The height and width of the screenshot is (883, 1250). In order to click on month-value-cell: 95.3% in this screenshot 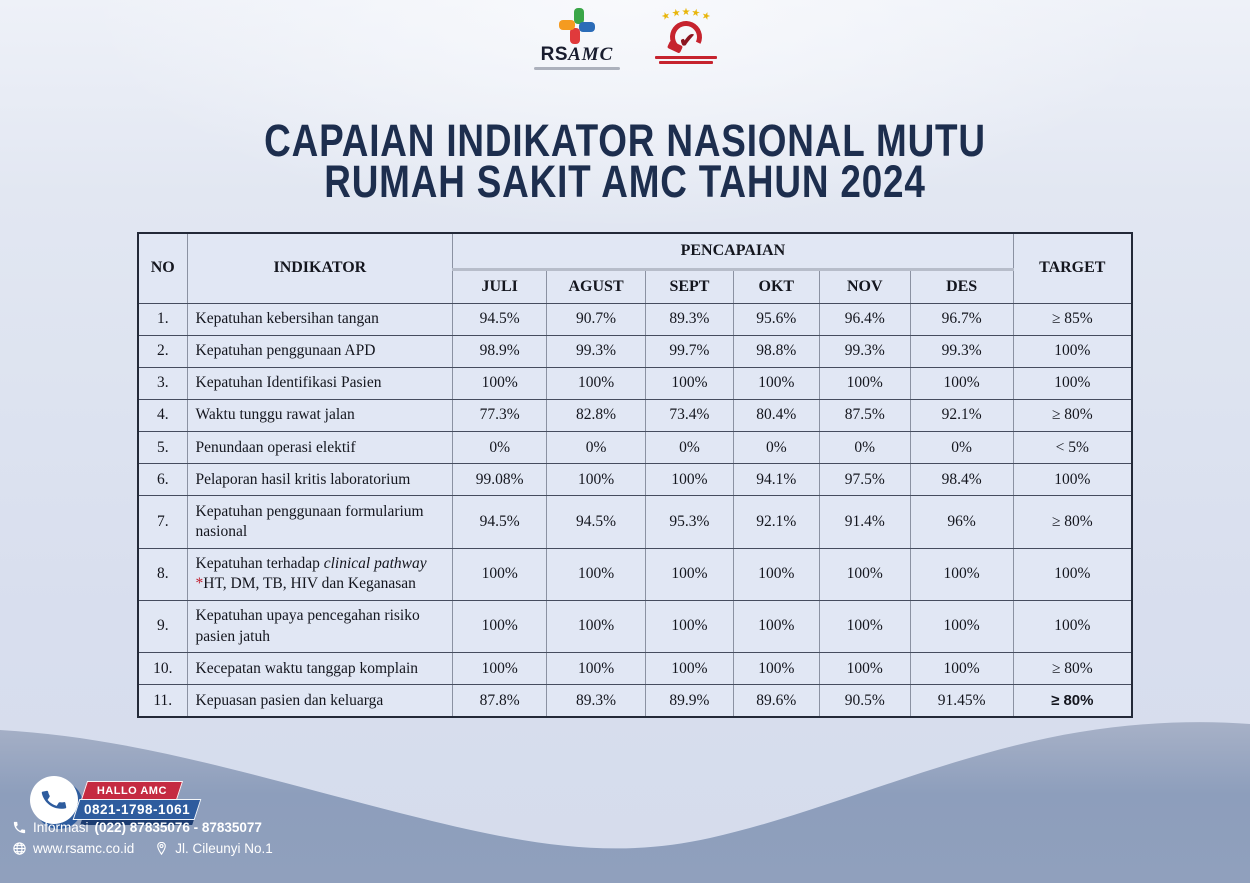, I will do `click(689, 522)`.